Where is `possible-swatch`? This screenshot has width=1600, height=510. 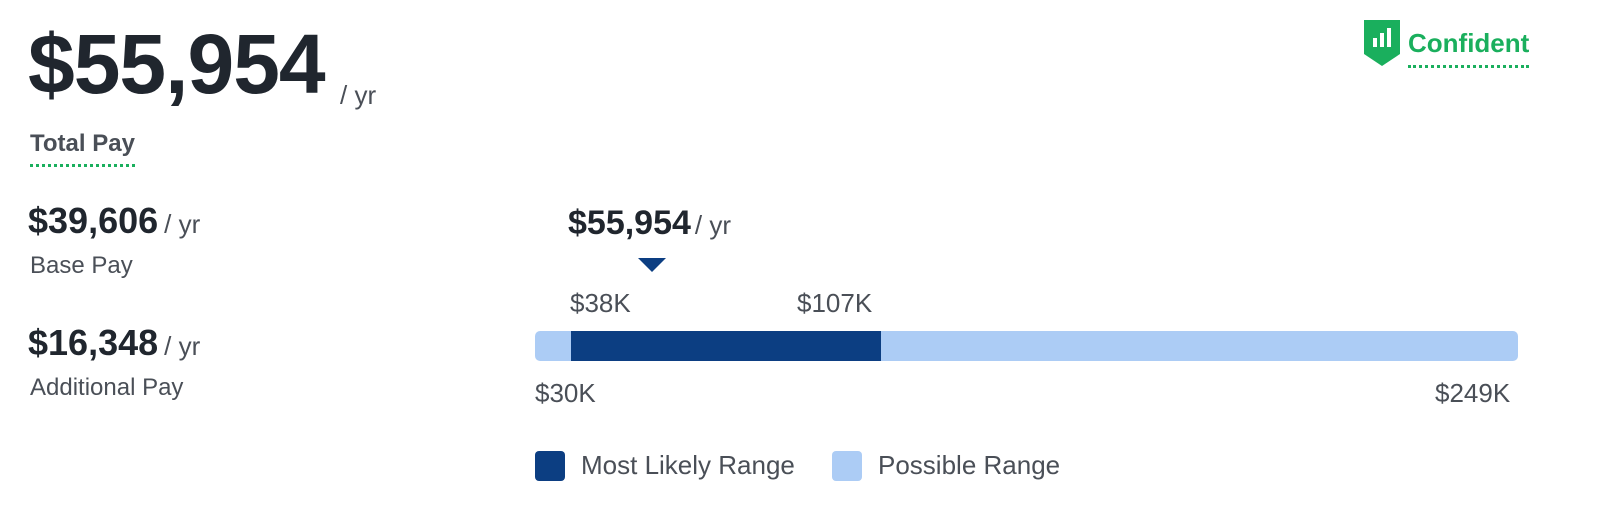
possible-swatch is located at coordinates (847, 465).